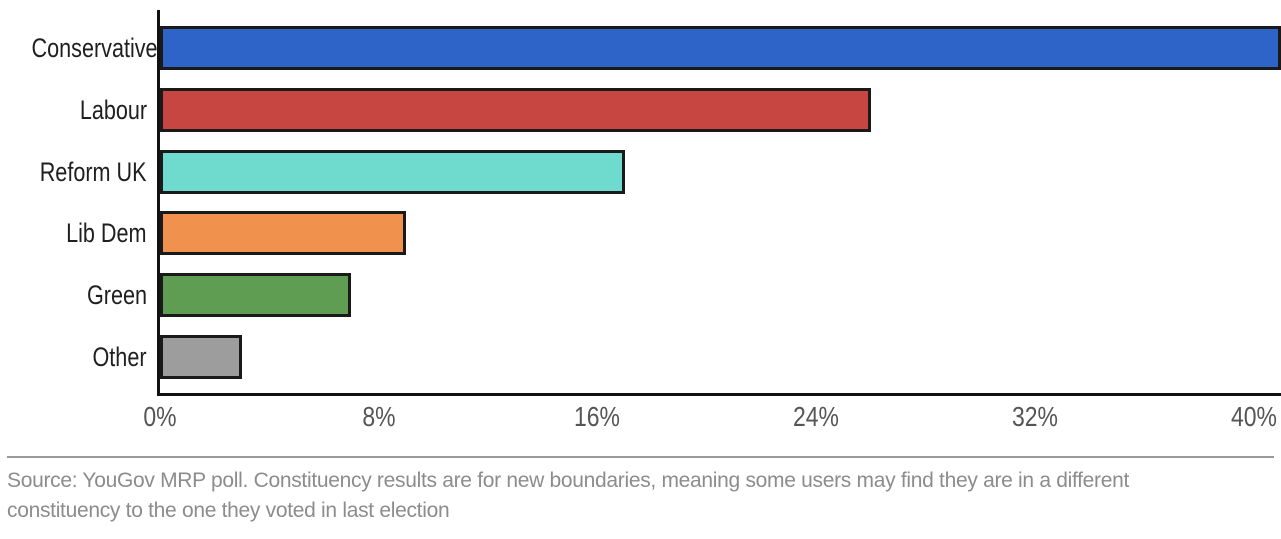 The image size is (1281, 539). What do you see at coordinates (119, 357) in the screenshot?
I see `category-label-other: Other` at bounding box center [119, 357].